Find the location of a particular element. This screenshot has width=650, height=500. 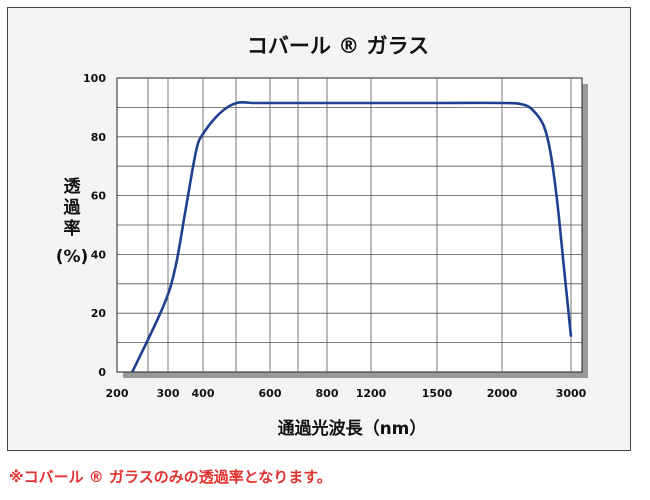

x-tick-label: 1200 is located at coordinates (371, 393).